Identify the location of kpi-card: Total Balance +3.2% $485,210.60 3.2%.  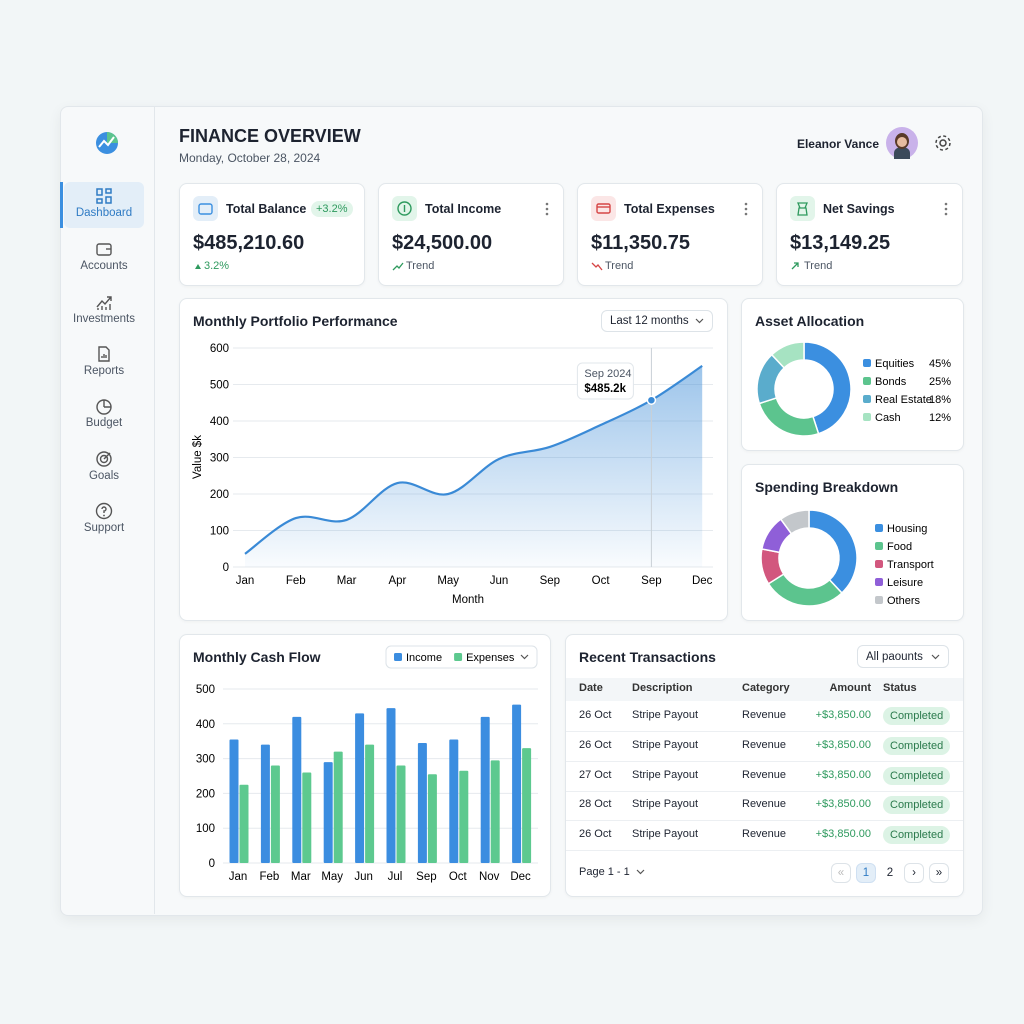
(272, 234).